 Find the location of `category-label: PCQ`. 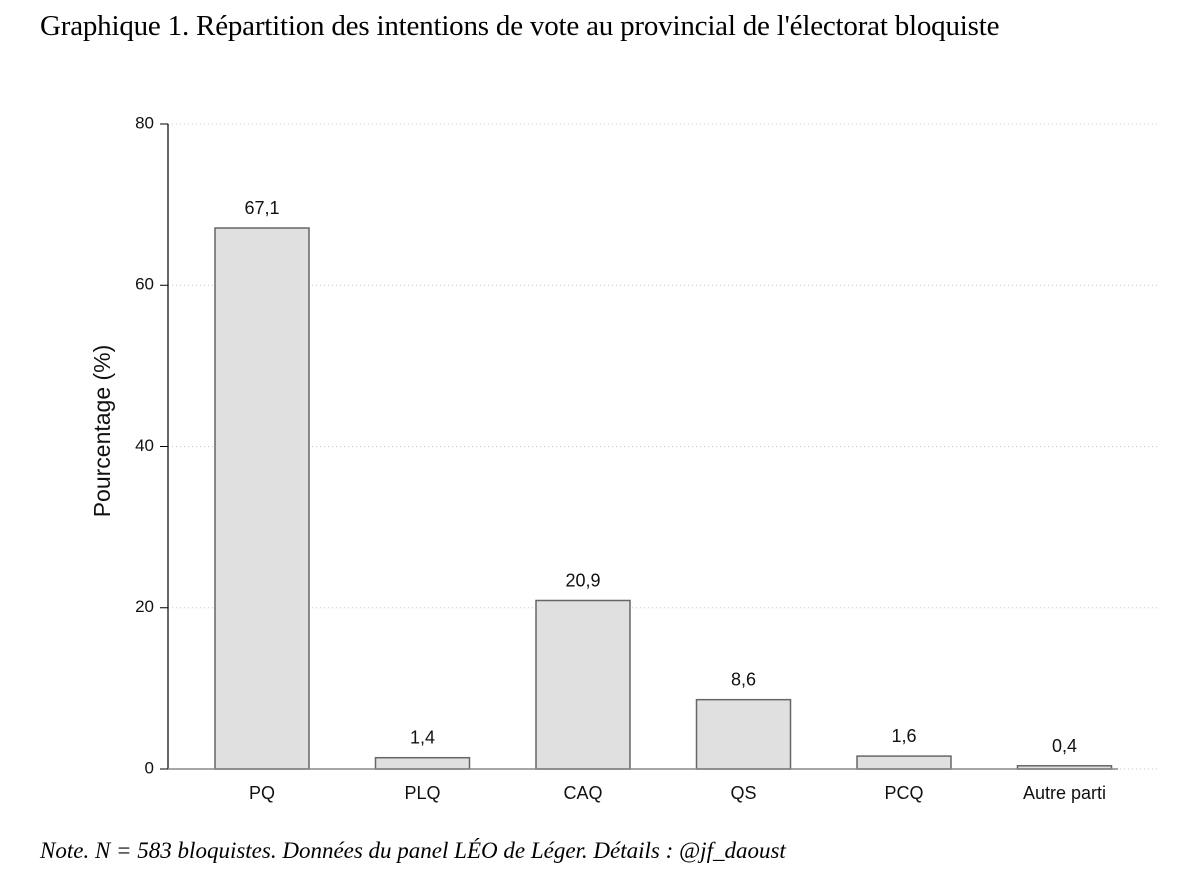

category-label: PCQ is located at coordinates (903, 793).